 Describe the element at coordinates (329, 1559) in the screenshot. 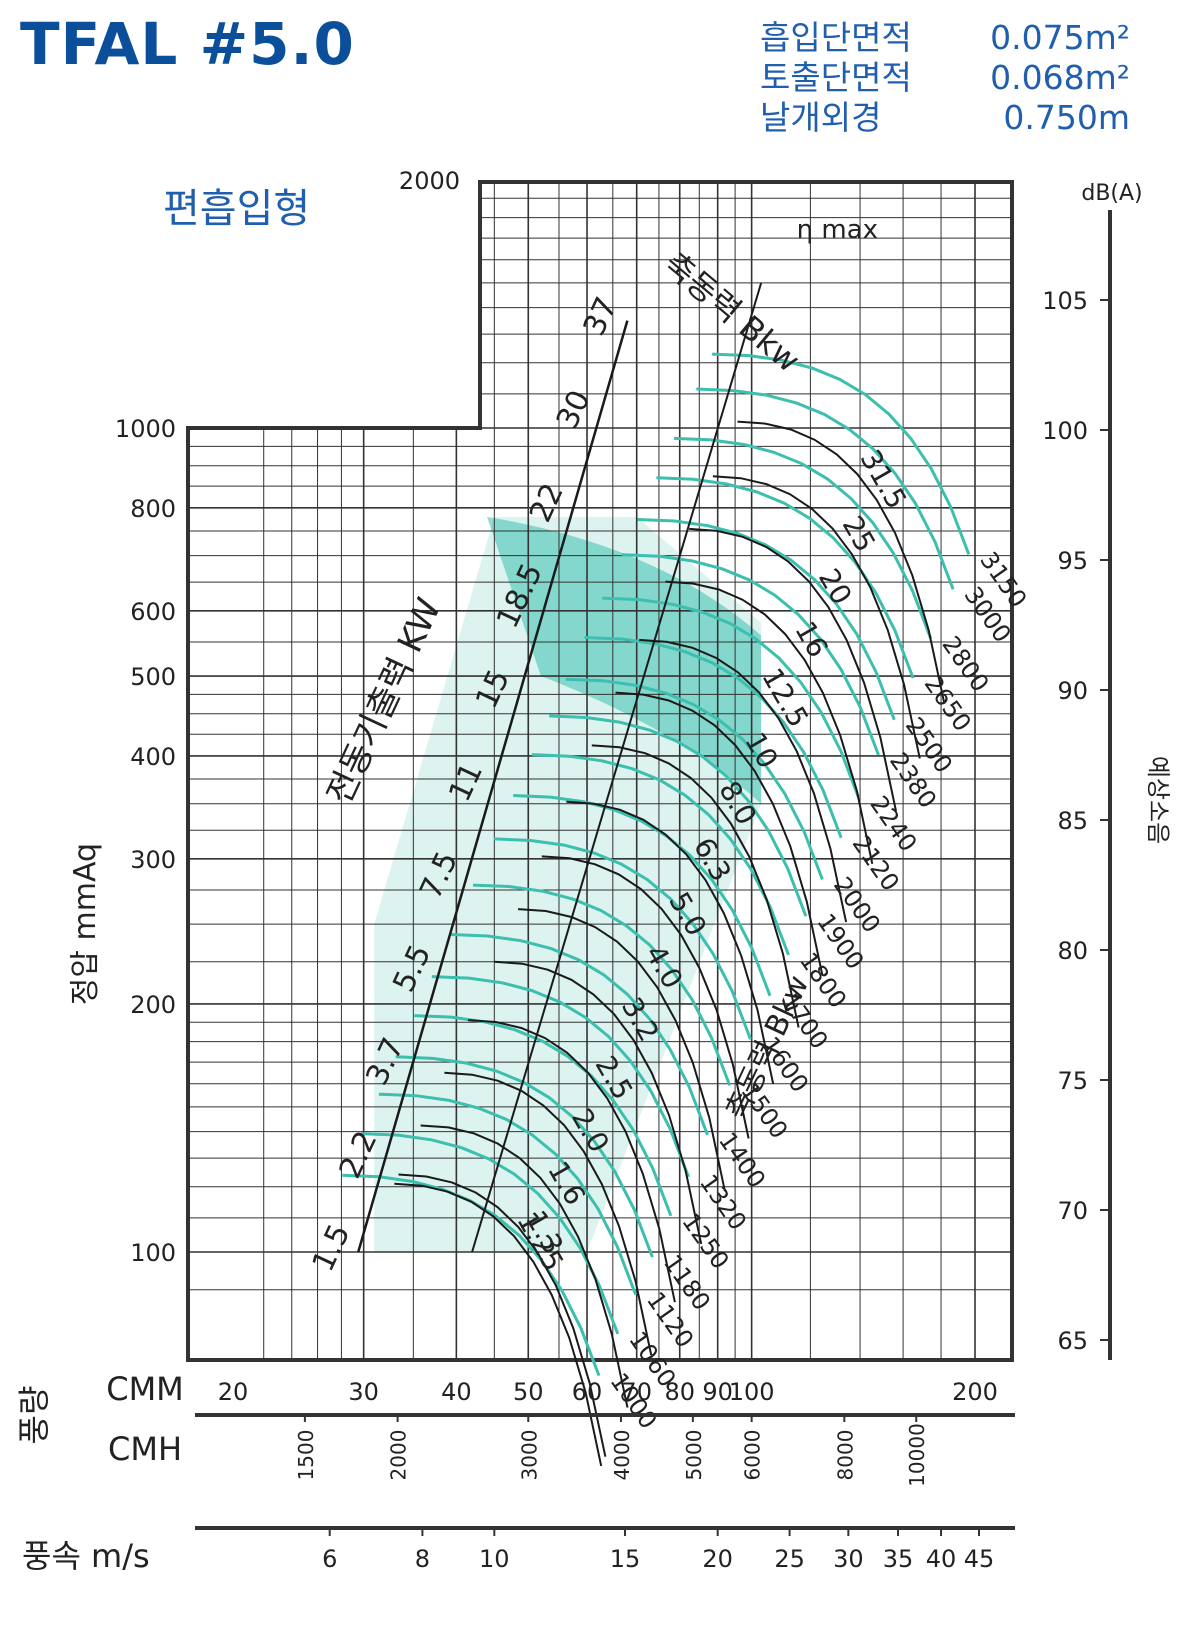

I see `velocity-tick-label: 6` at that location.